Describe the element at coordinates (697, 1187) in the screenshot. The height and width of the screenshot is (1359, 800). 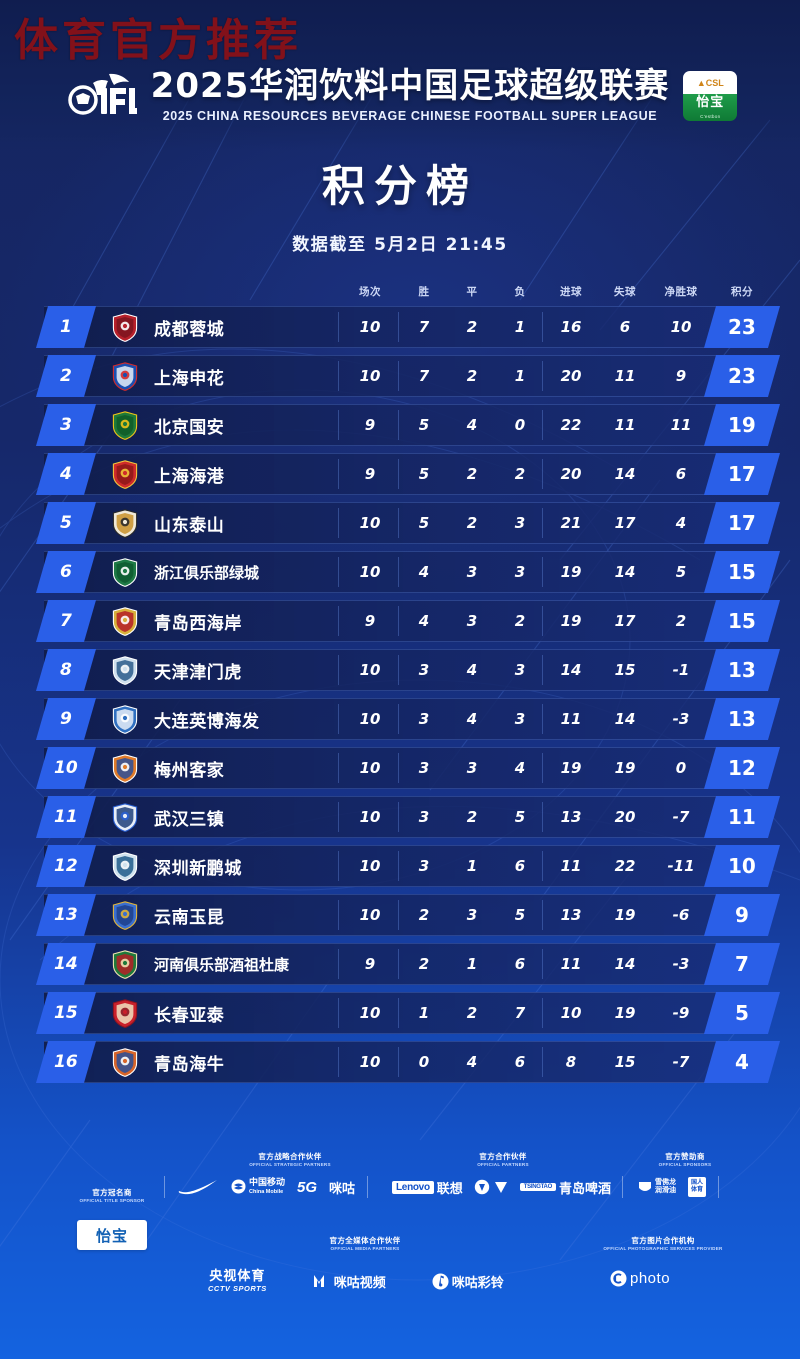
I see `guoren-mark: 国人 体育` at that location.